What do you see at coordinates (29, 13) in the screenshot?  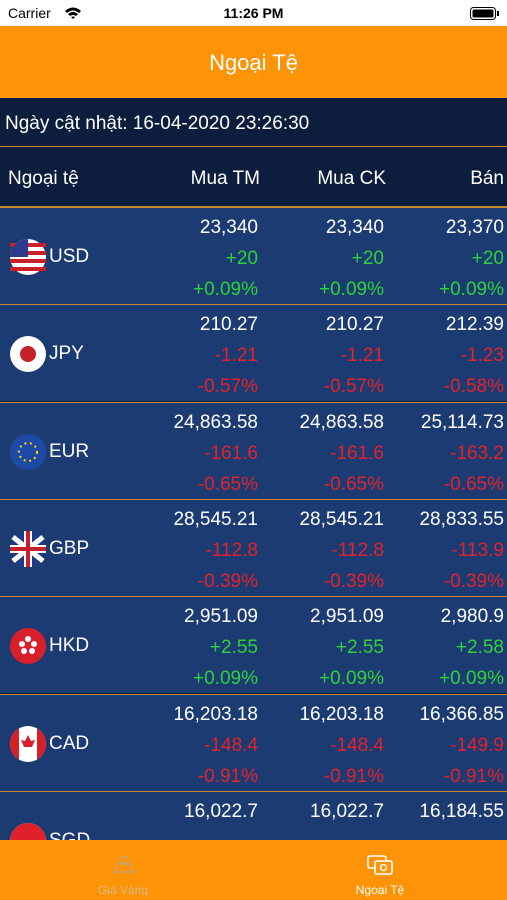 I see `carrier: Carrier` at bounding box center [29, 13].